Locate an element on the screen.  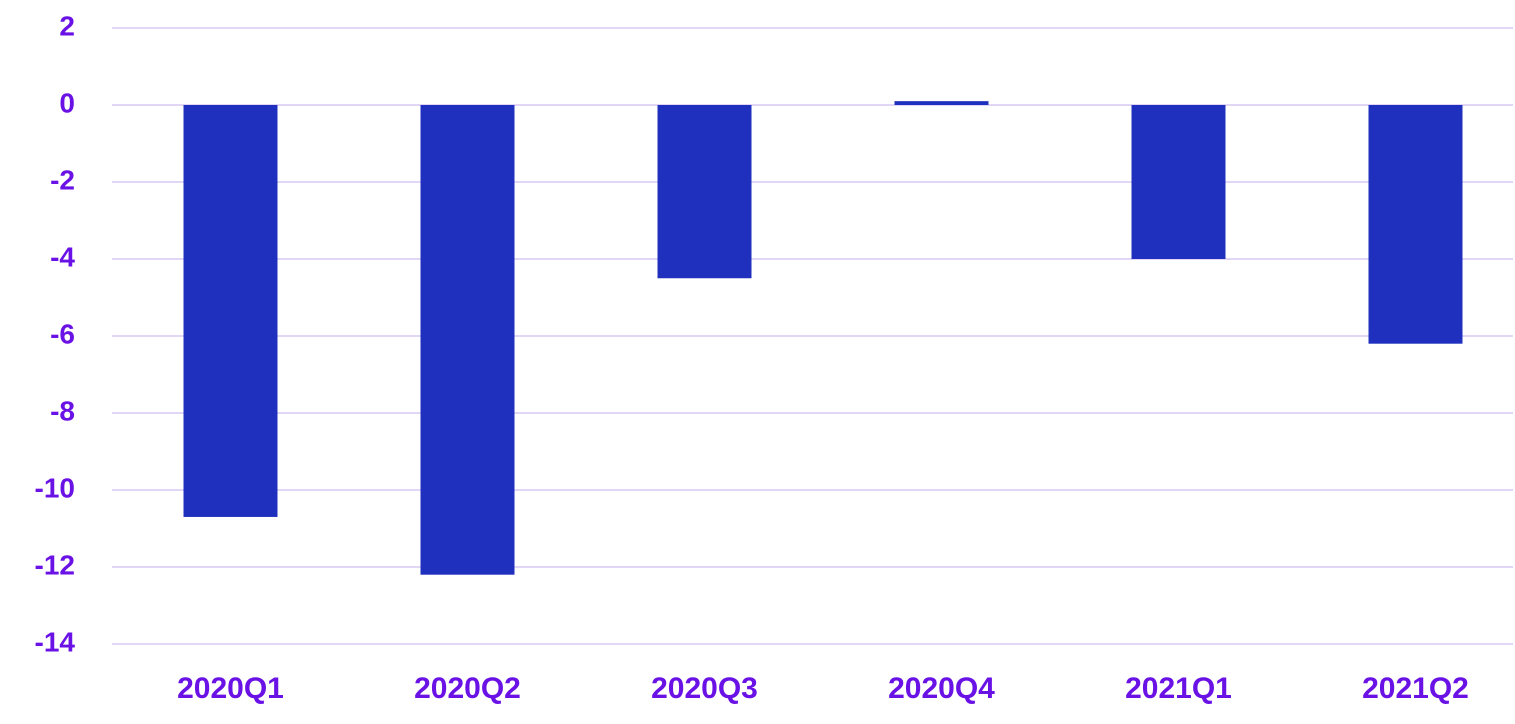
y-tick-label: 2 is located at coordinates (67, 25).